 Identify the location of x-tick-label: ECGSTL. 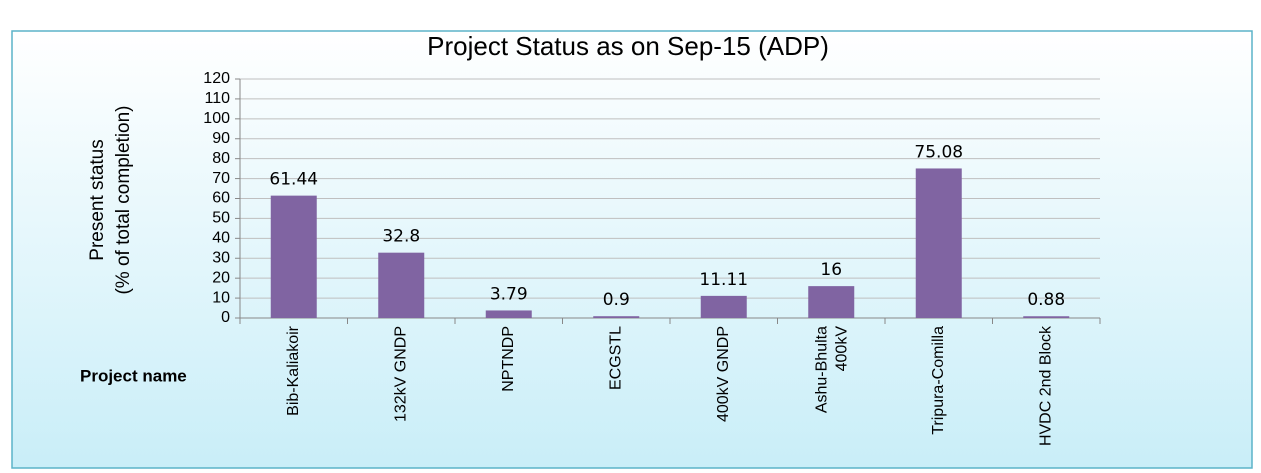
(615, 358).